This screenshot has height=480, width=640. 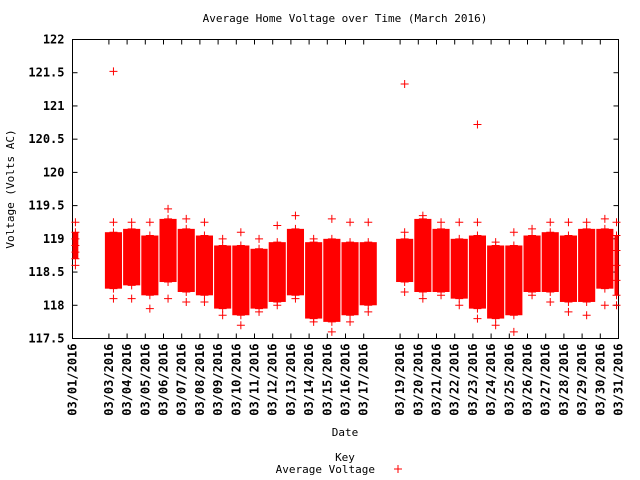 What do you see at coordinates (327, 380) in the screenshot?
I see `x-tick-label: 03/15/2016` at bounding box center [327, 380].